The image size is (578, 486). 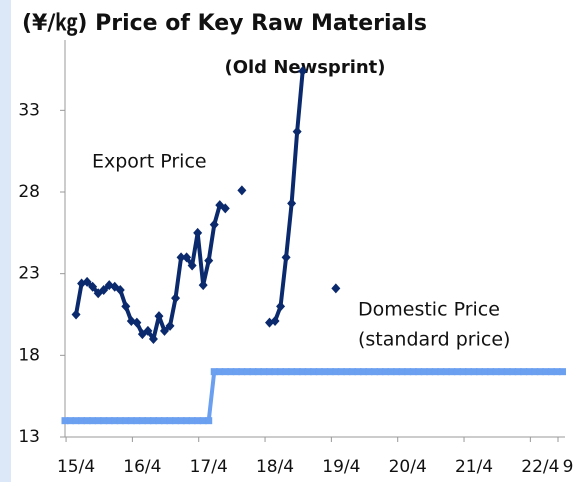 What do you see at coordinates (408, 467) in the screenshot?
I see `x-tick-label: 20/4` at bounding box center [408, 467].